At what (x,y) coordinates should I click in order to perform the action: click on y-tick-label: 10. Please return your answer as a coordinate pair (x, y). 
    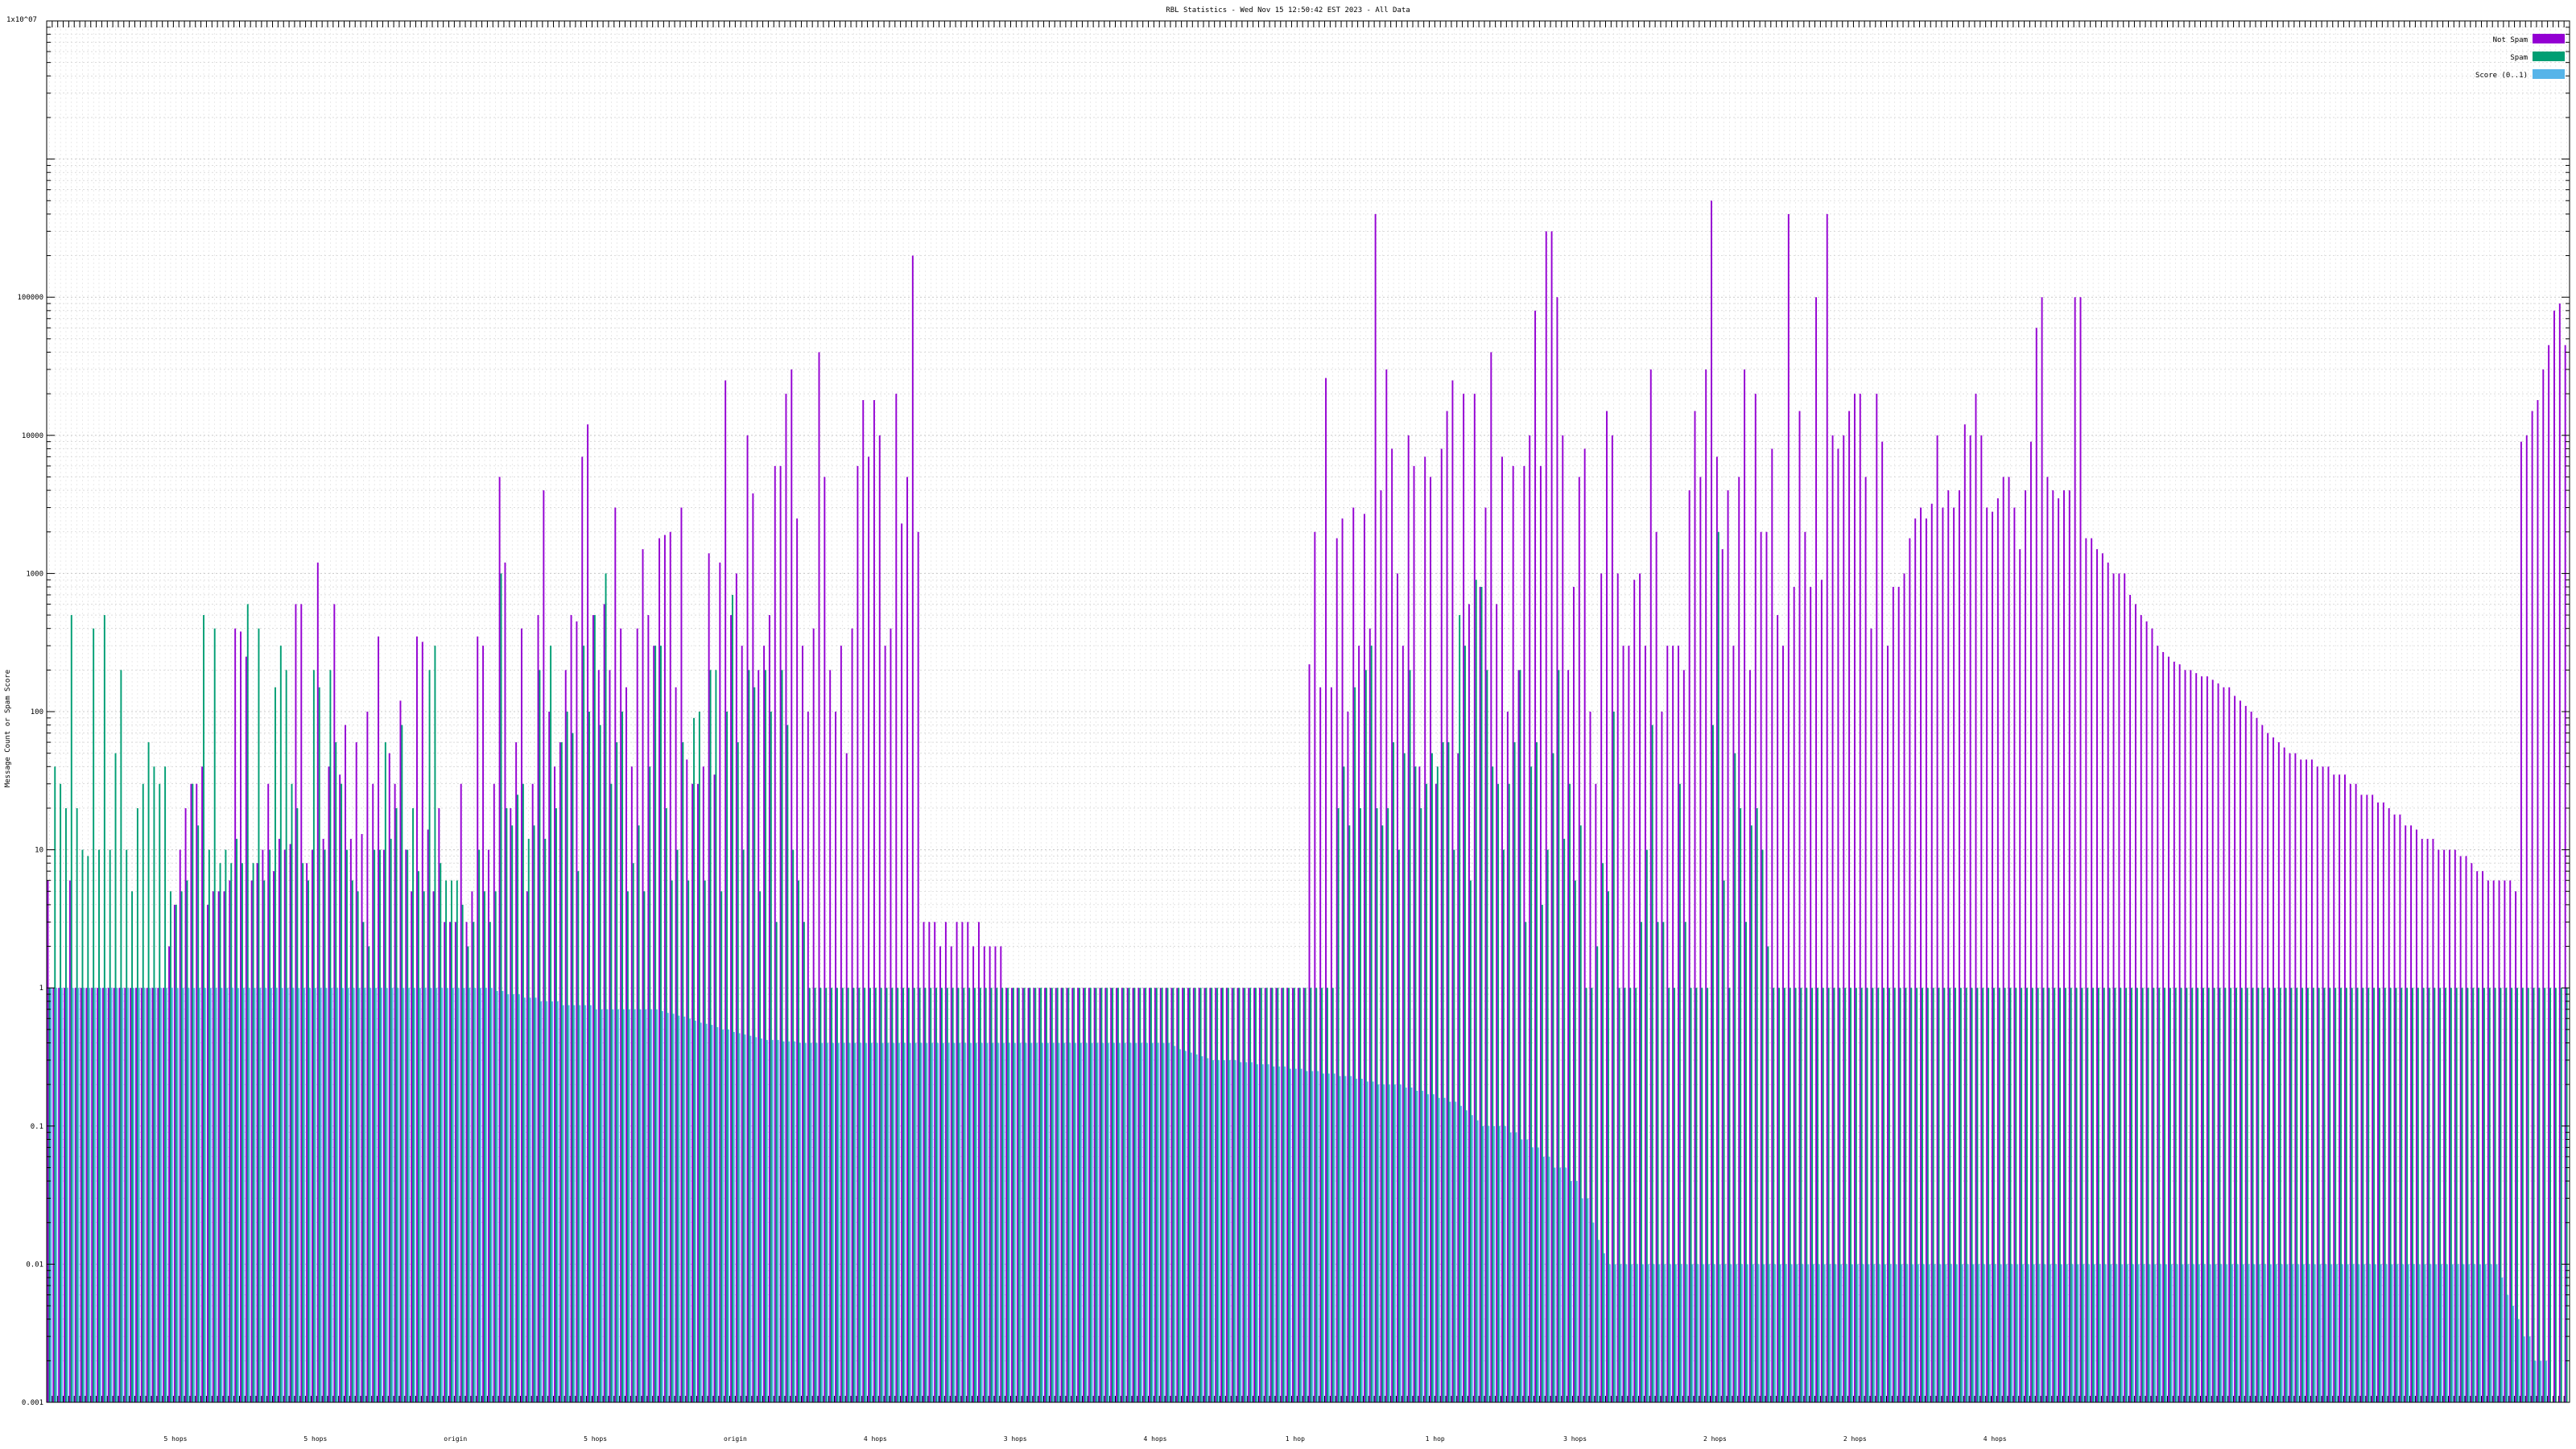
    Looking at the image, I should click on (39, 851).